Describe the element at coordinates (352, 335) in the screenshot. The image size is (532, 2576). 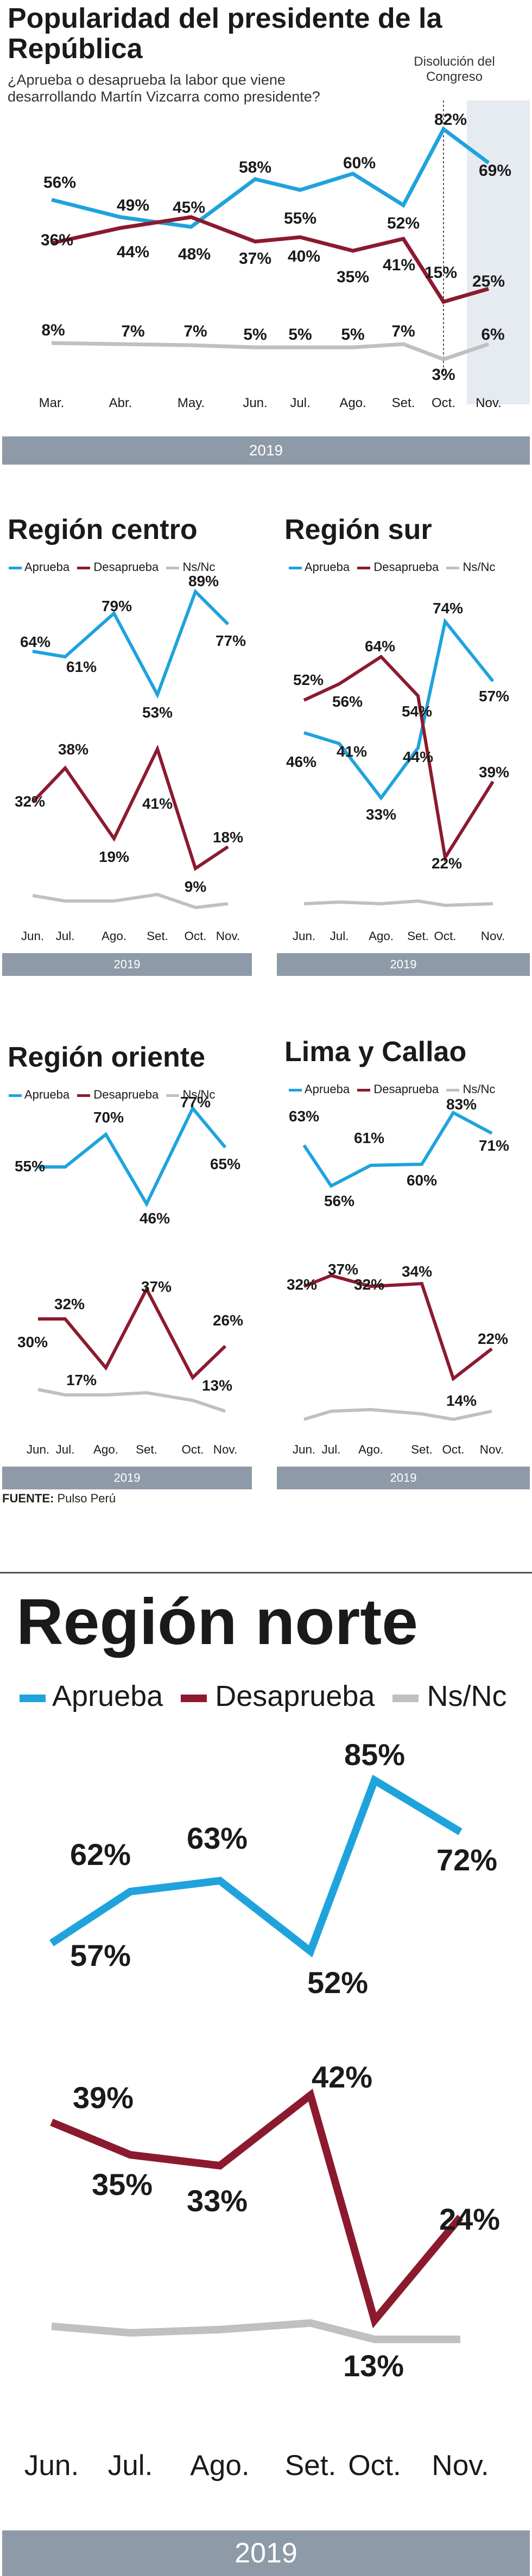
I see `data-label-nsnc: 5%` at that location.